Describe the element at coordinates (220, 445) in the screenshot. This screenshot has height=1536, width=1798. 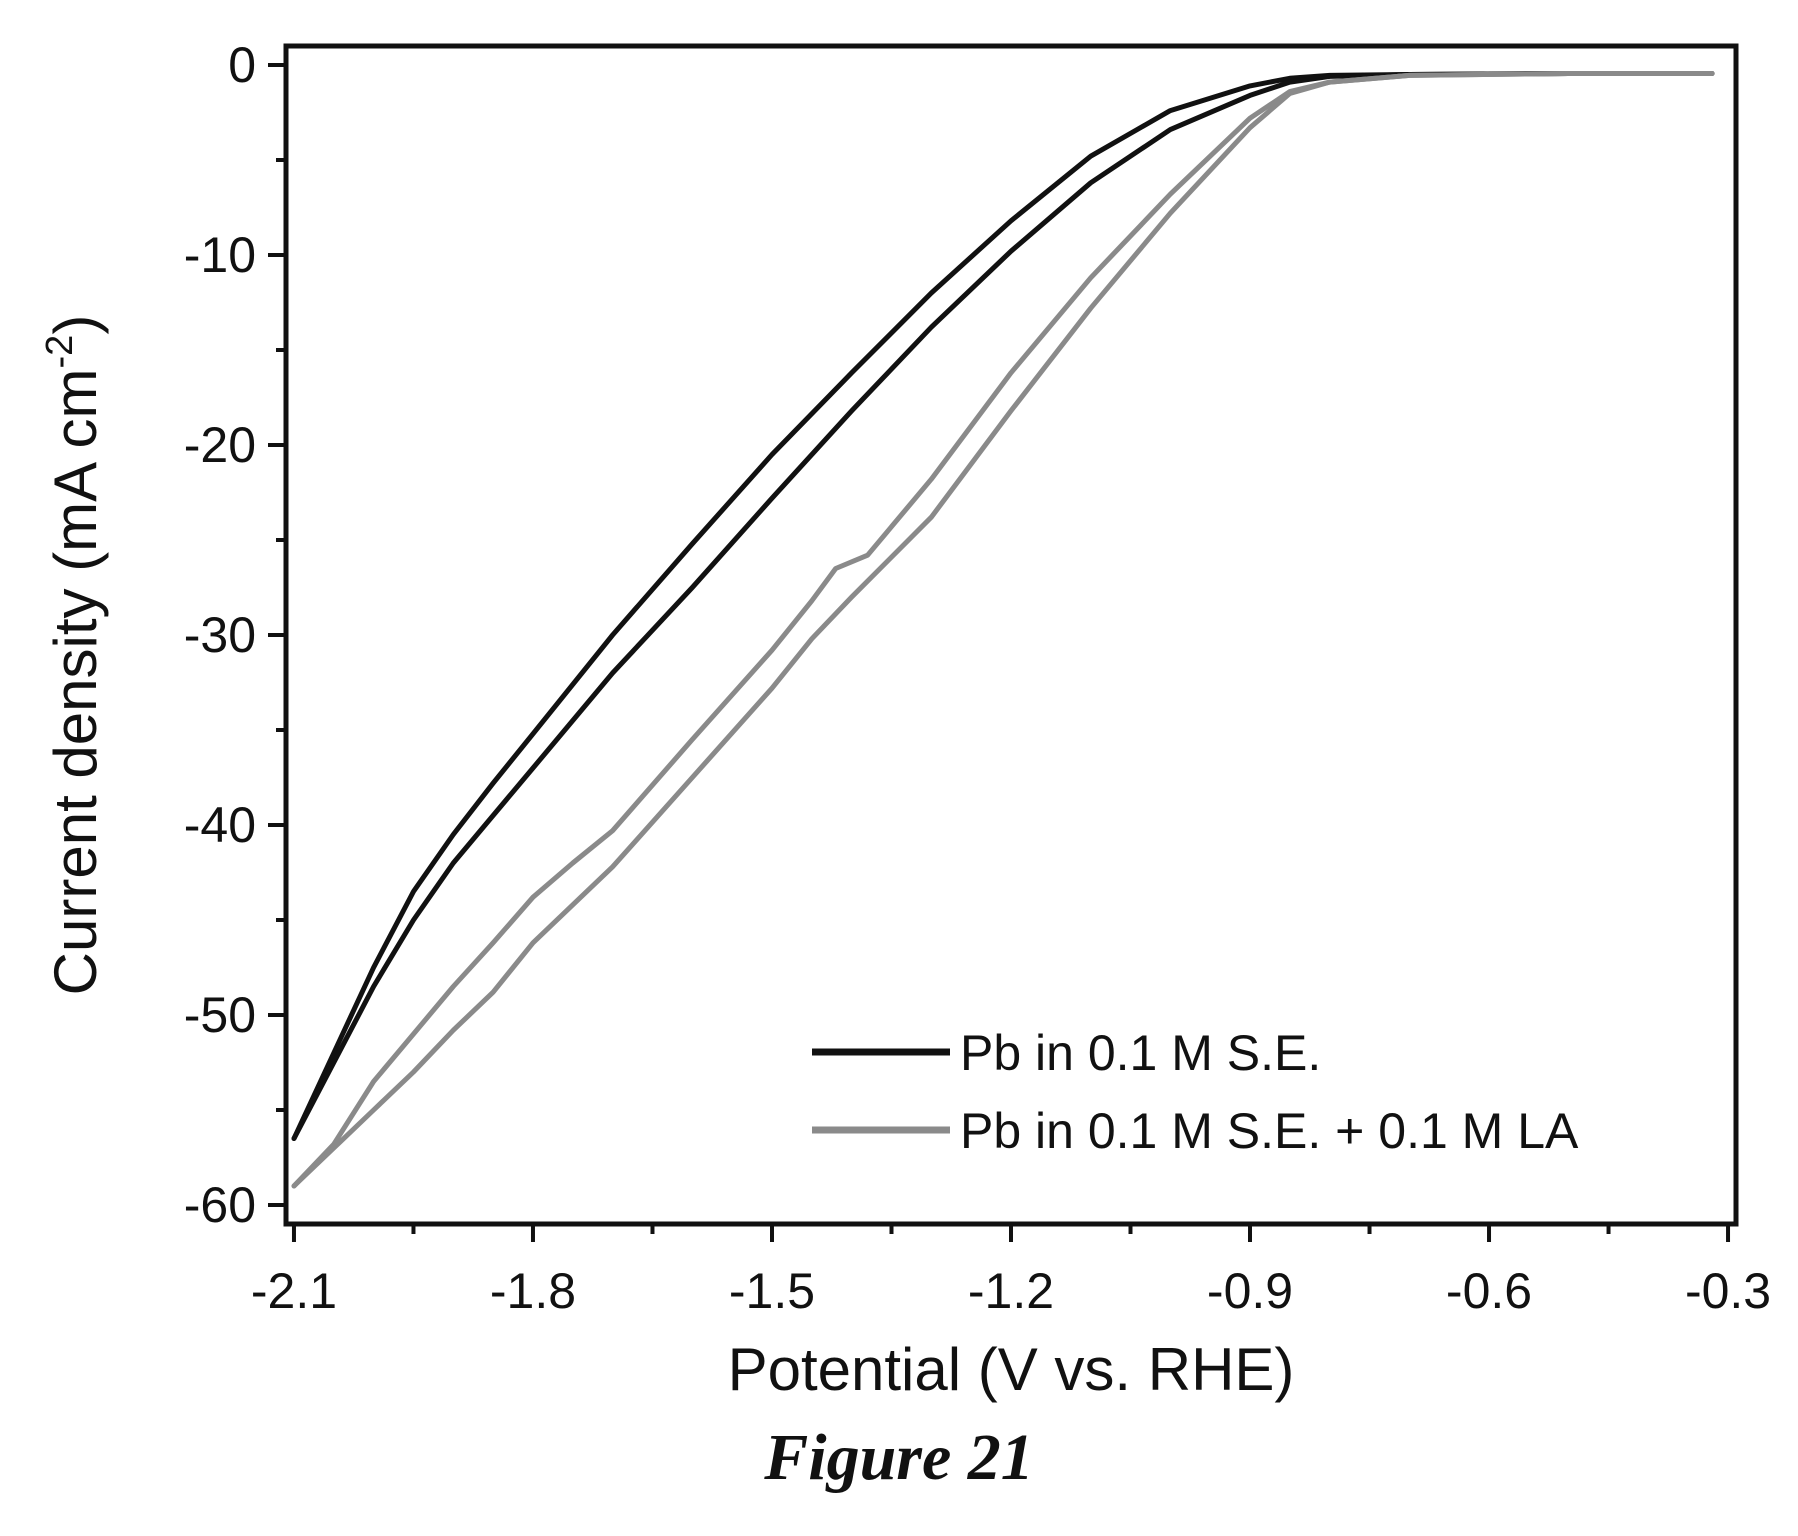
I see `y-tick-label: -20` at that location.